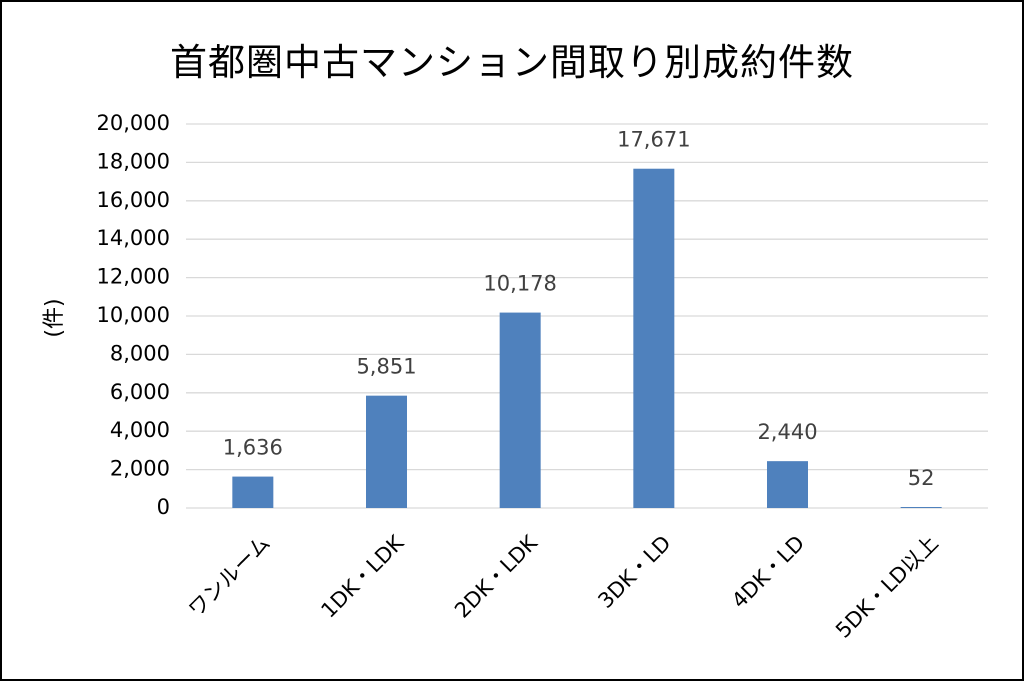 Image resolution: width=1024 pixels, height=681 pixels. What do you see at coordinates (787, 432) in the screenshot?
I see `data-label: 2,440` at bounding box center [787, 432].